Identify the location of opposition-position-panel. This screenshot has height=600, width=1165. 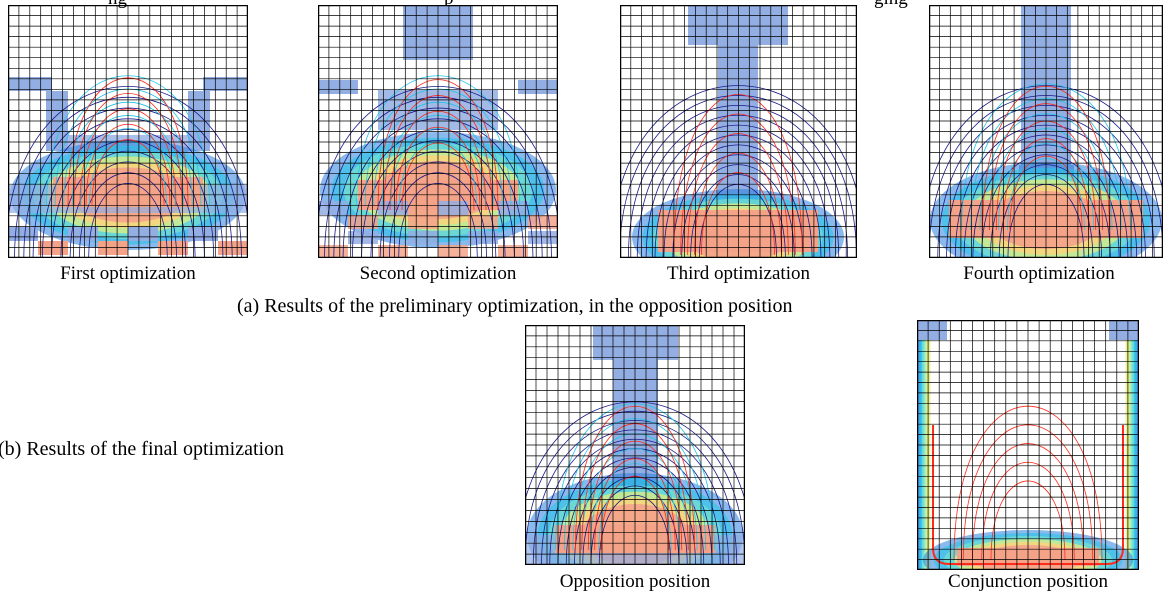
(635, 445).